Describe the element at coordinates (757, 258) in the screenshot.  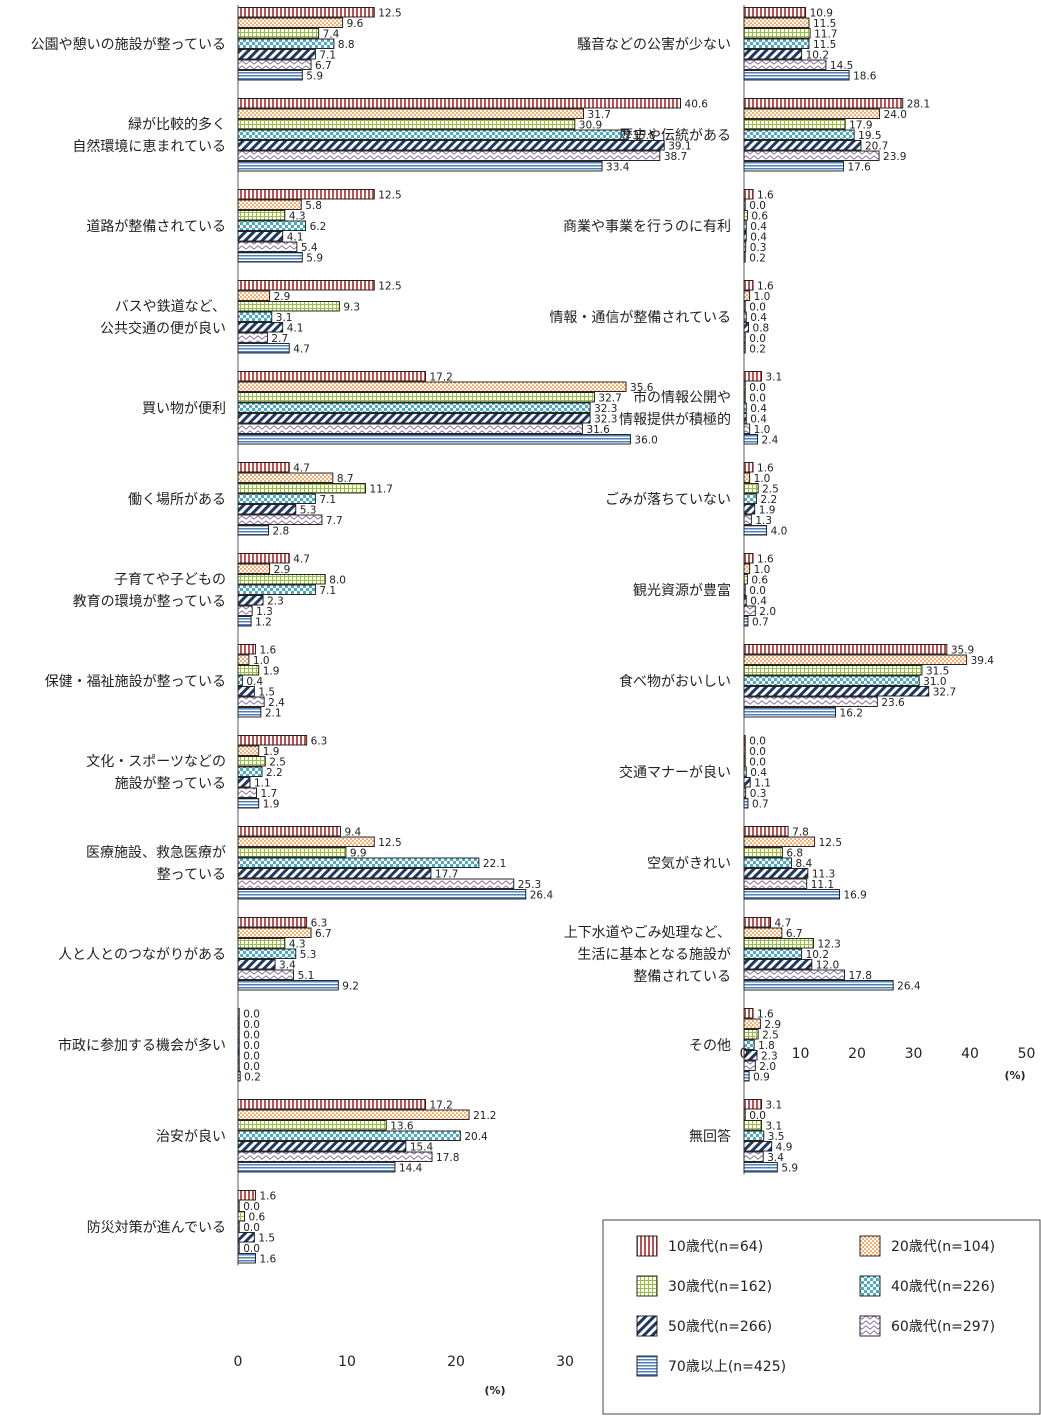
I see `bar-value-label: 0.2` at that location.